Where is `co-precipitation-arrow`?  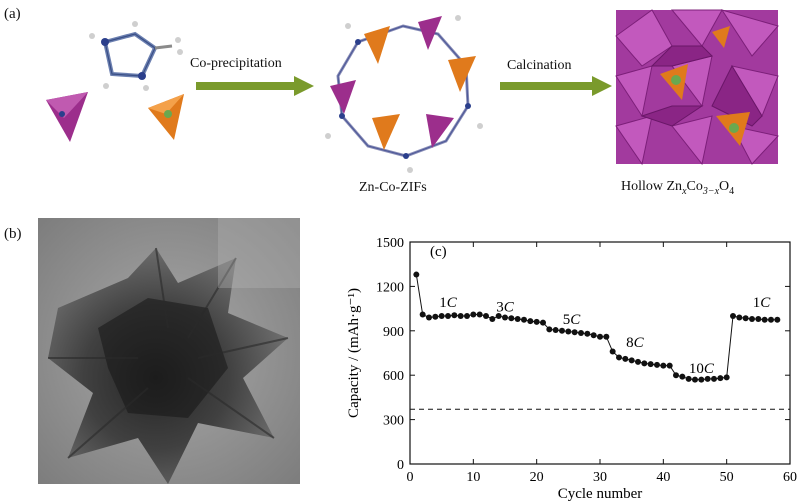
co-precipitation-arrow is located at coordinates (255, 86).